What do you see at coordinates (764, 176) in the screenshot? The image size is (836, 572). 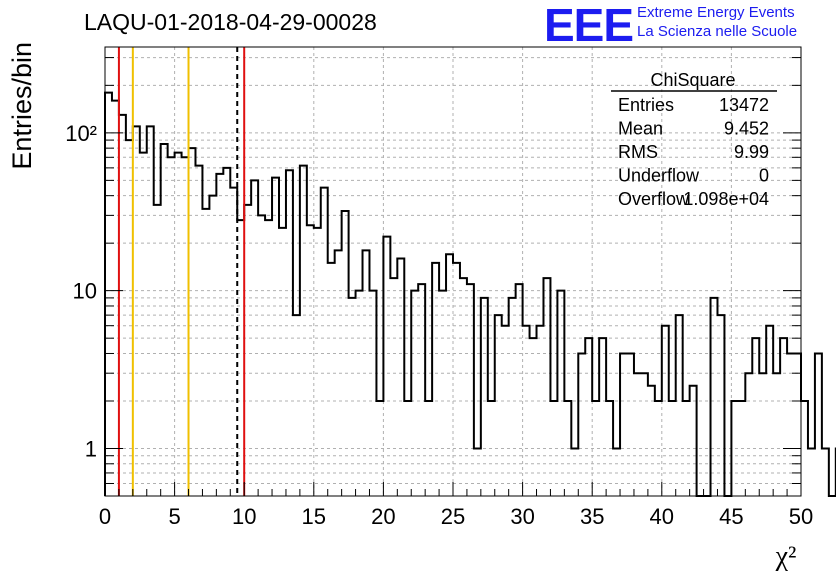 I see `stats-value: 0` at bounding box center [764, 176].